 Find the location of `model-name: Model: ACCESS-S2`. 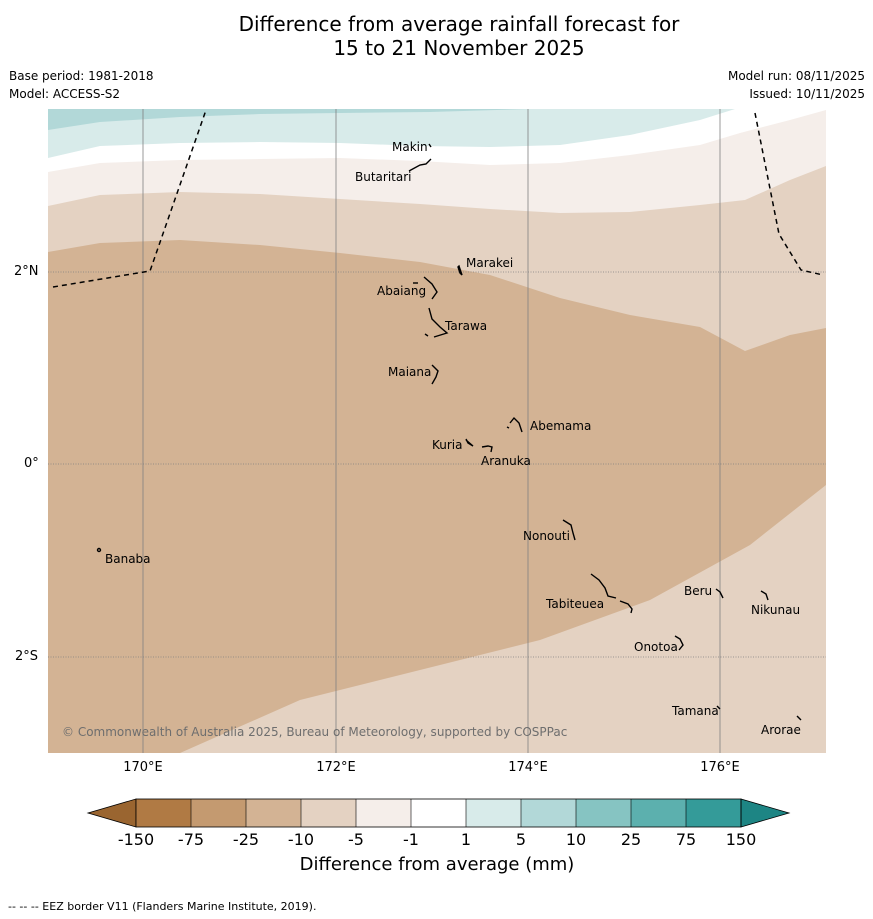

model-name: Model: ACCESS-S2 is located at coordinates (65, 94).